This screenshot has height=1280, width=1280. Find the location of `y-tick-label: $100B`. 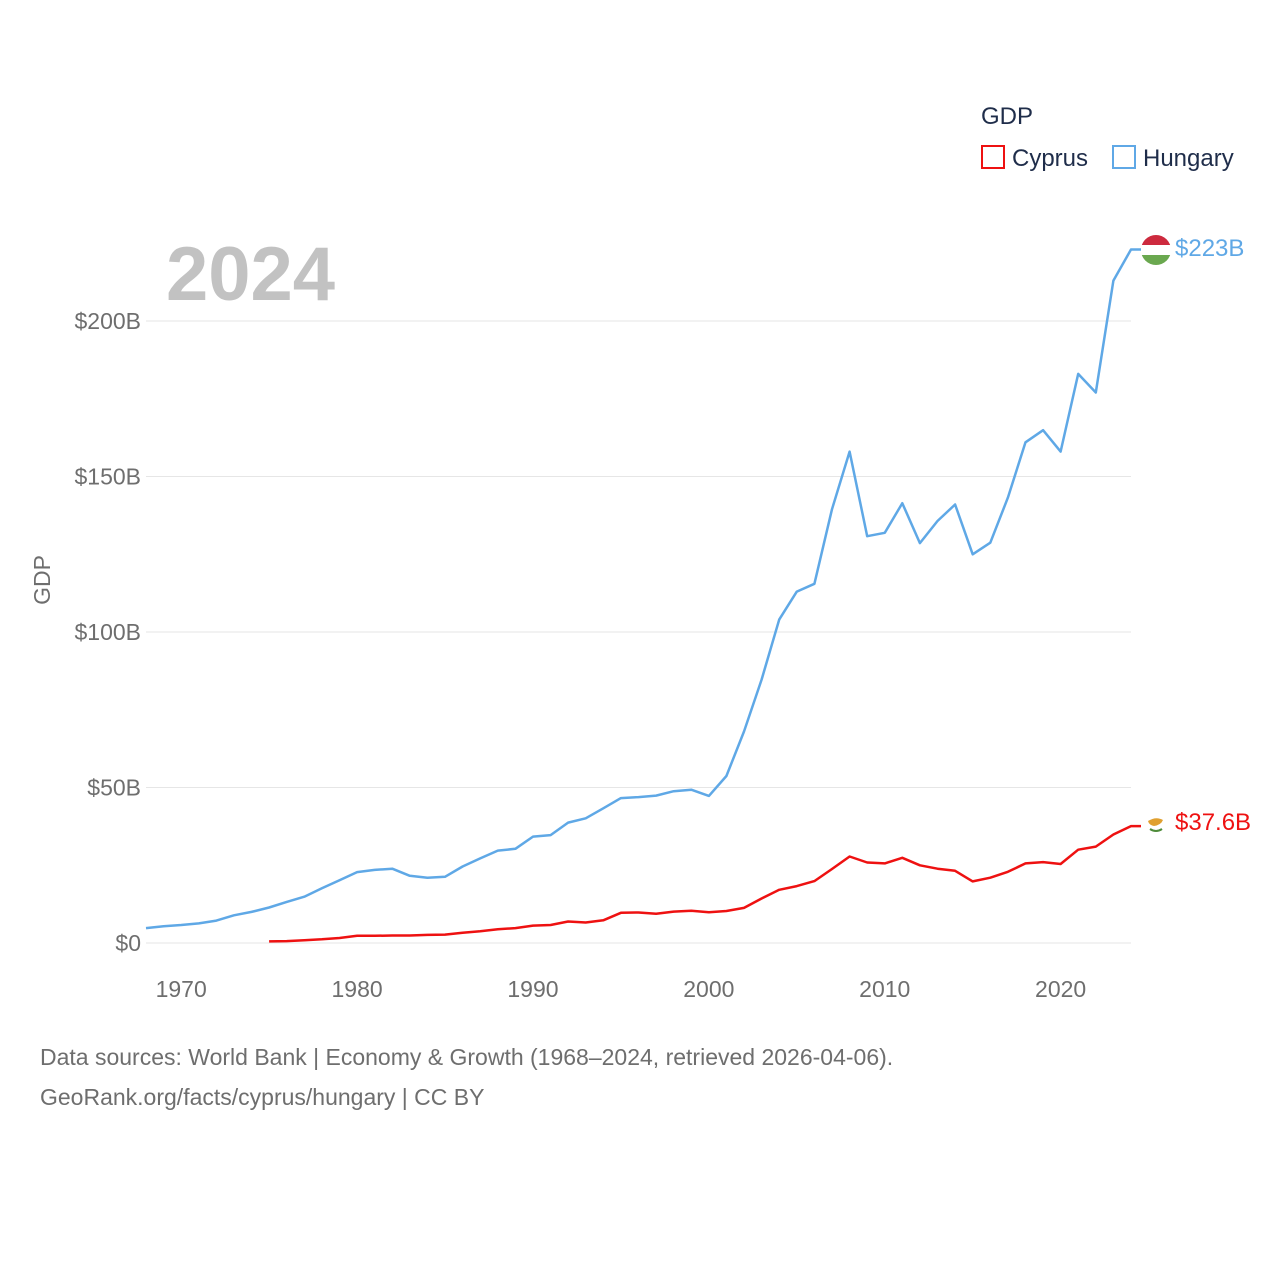

y-tick-label: $100B is located at coordinates (107, 632).